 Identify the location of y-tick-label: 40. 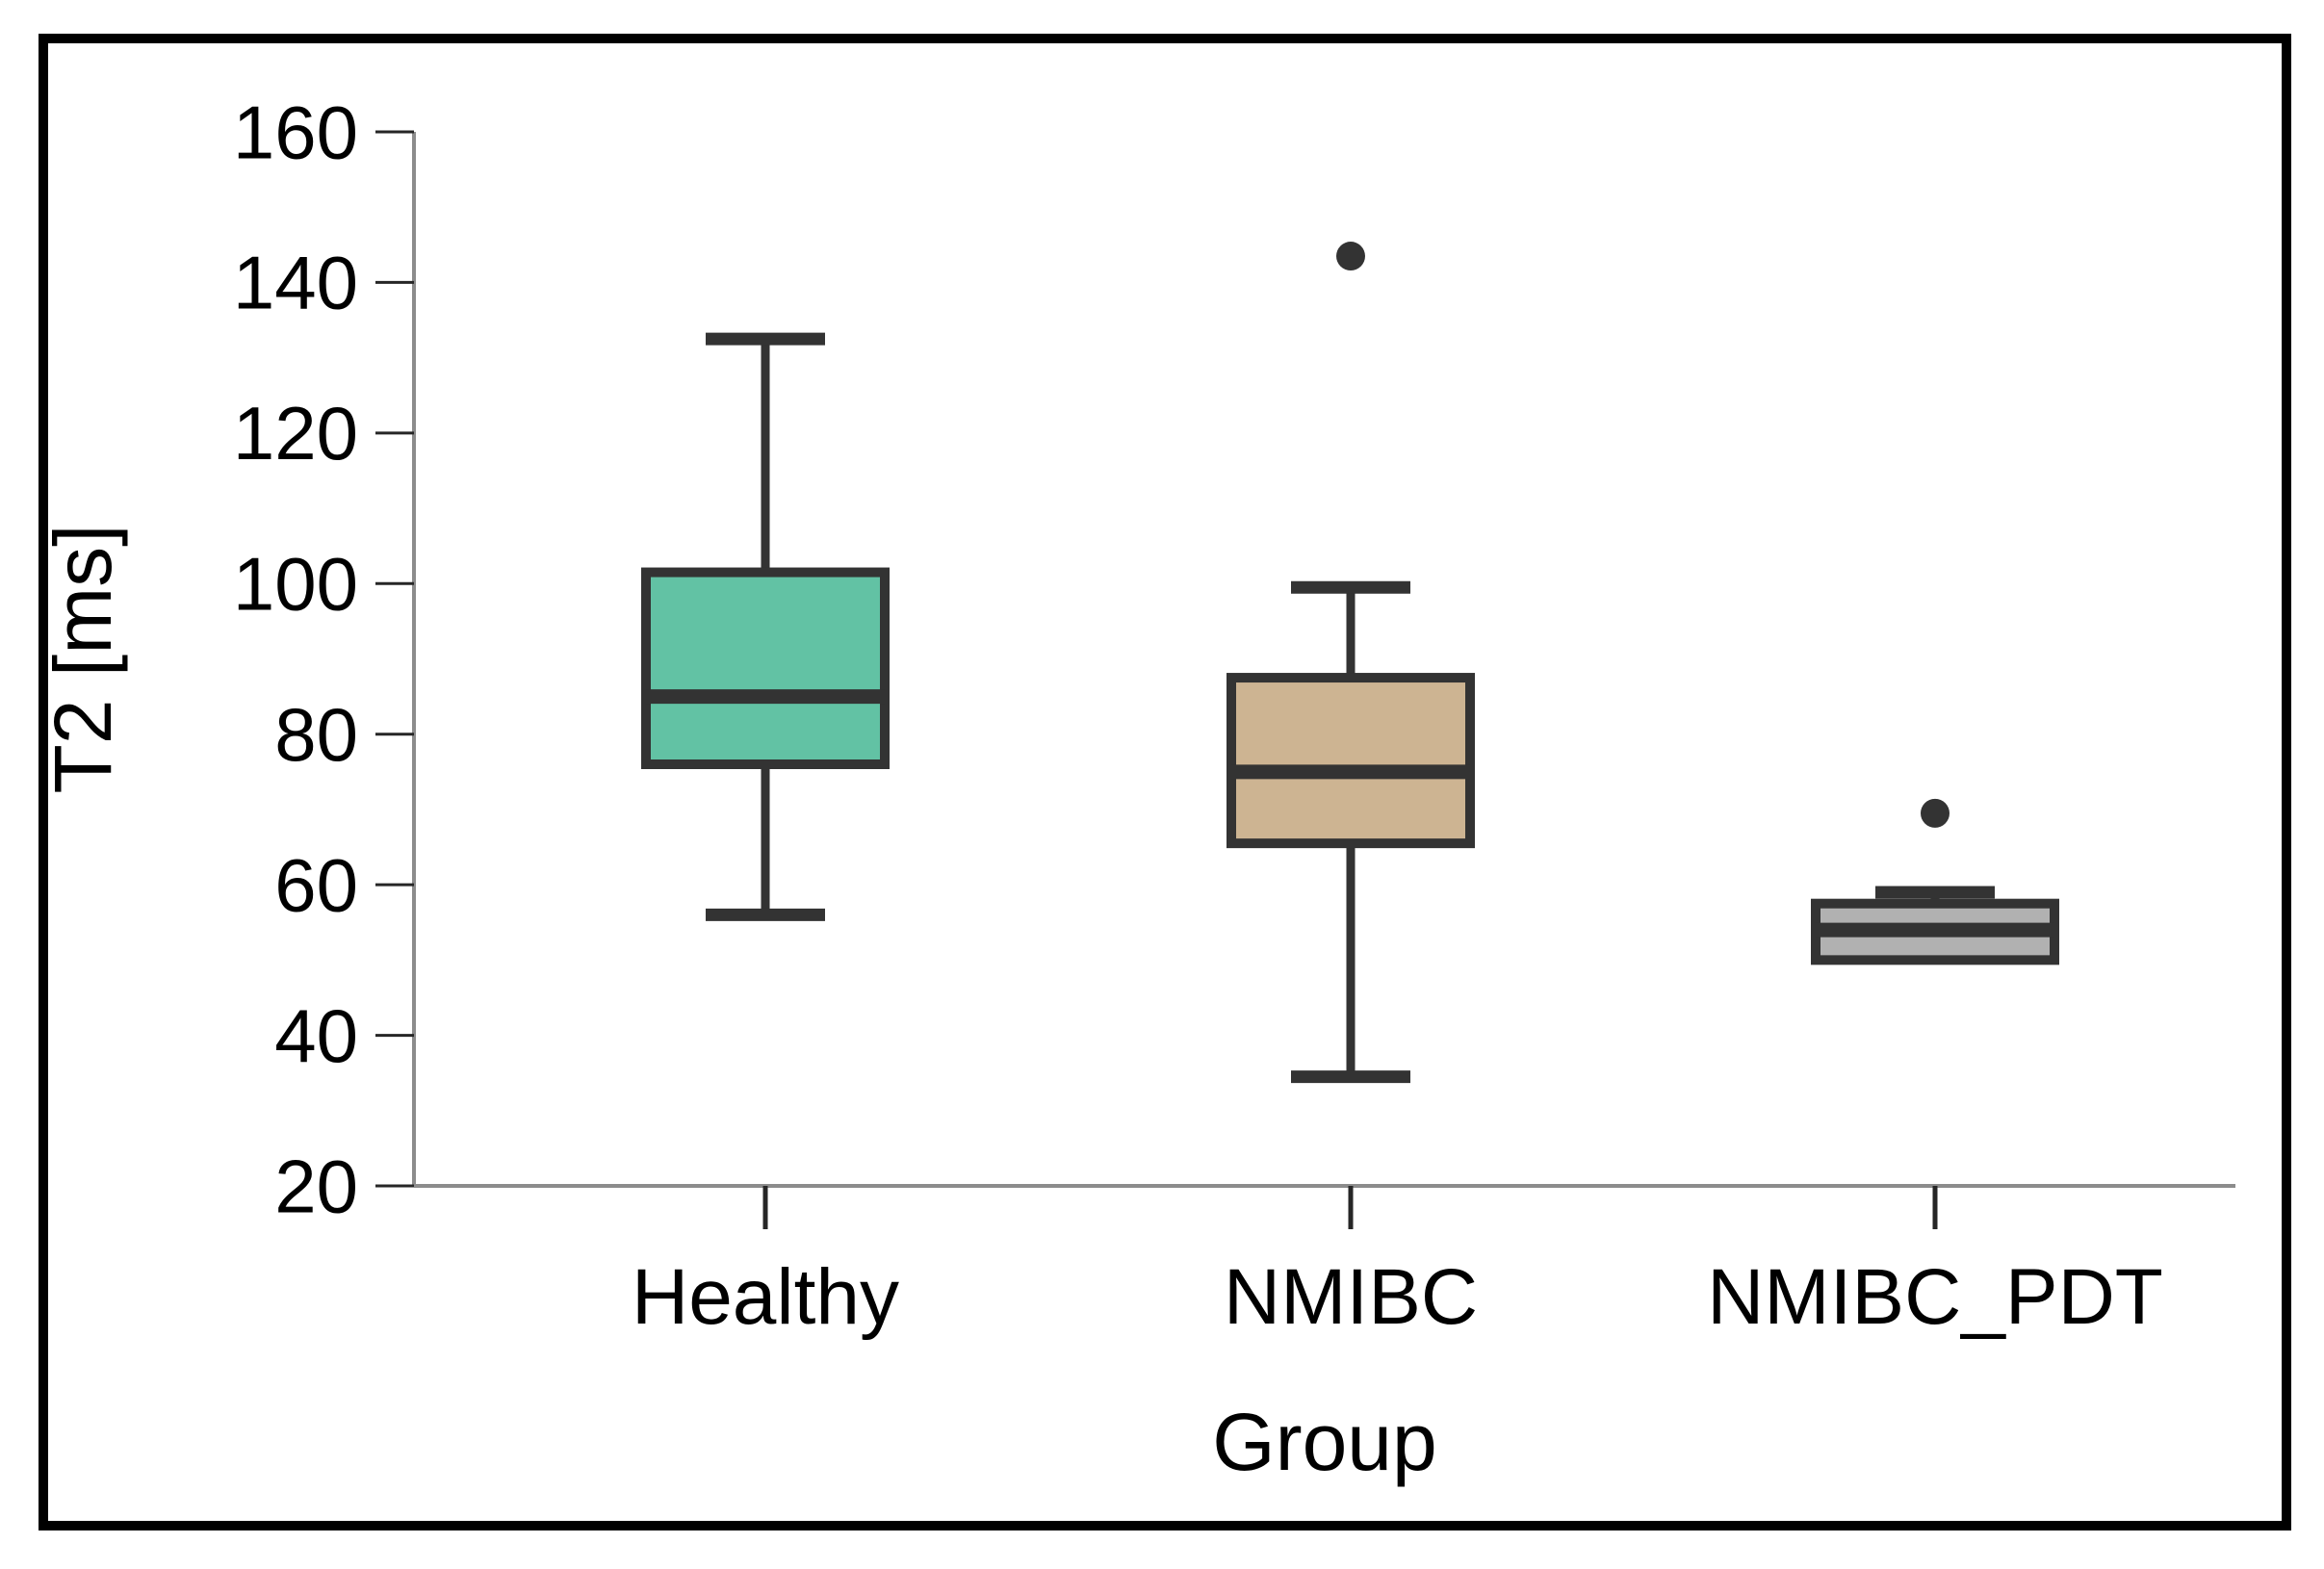
(316, 1035).